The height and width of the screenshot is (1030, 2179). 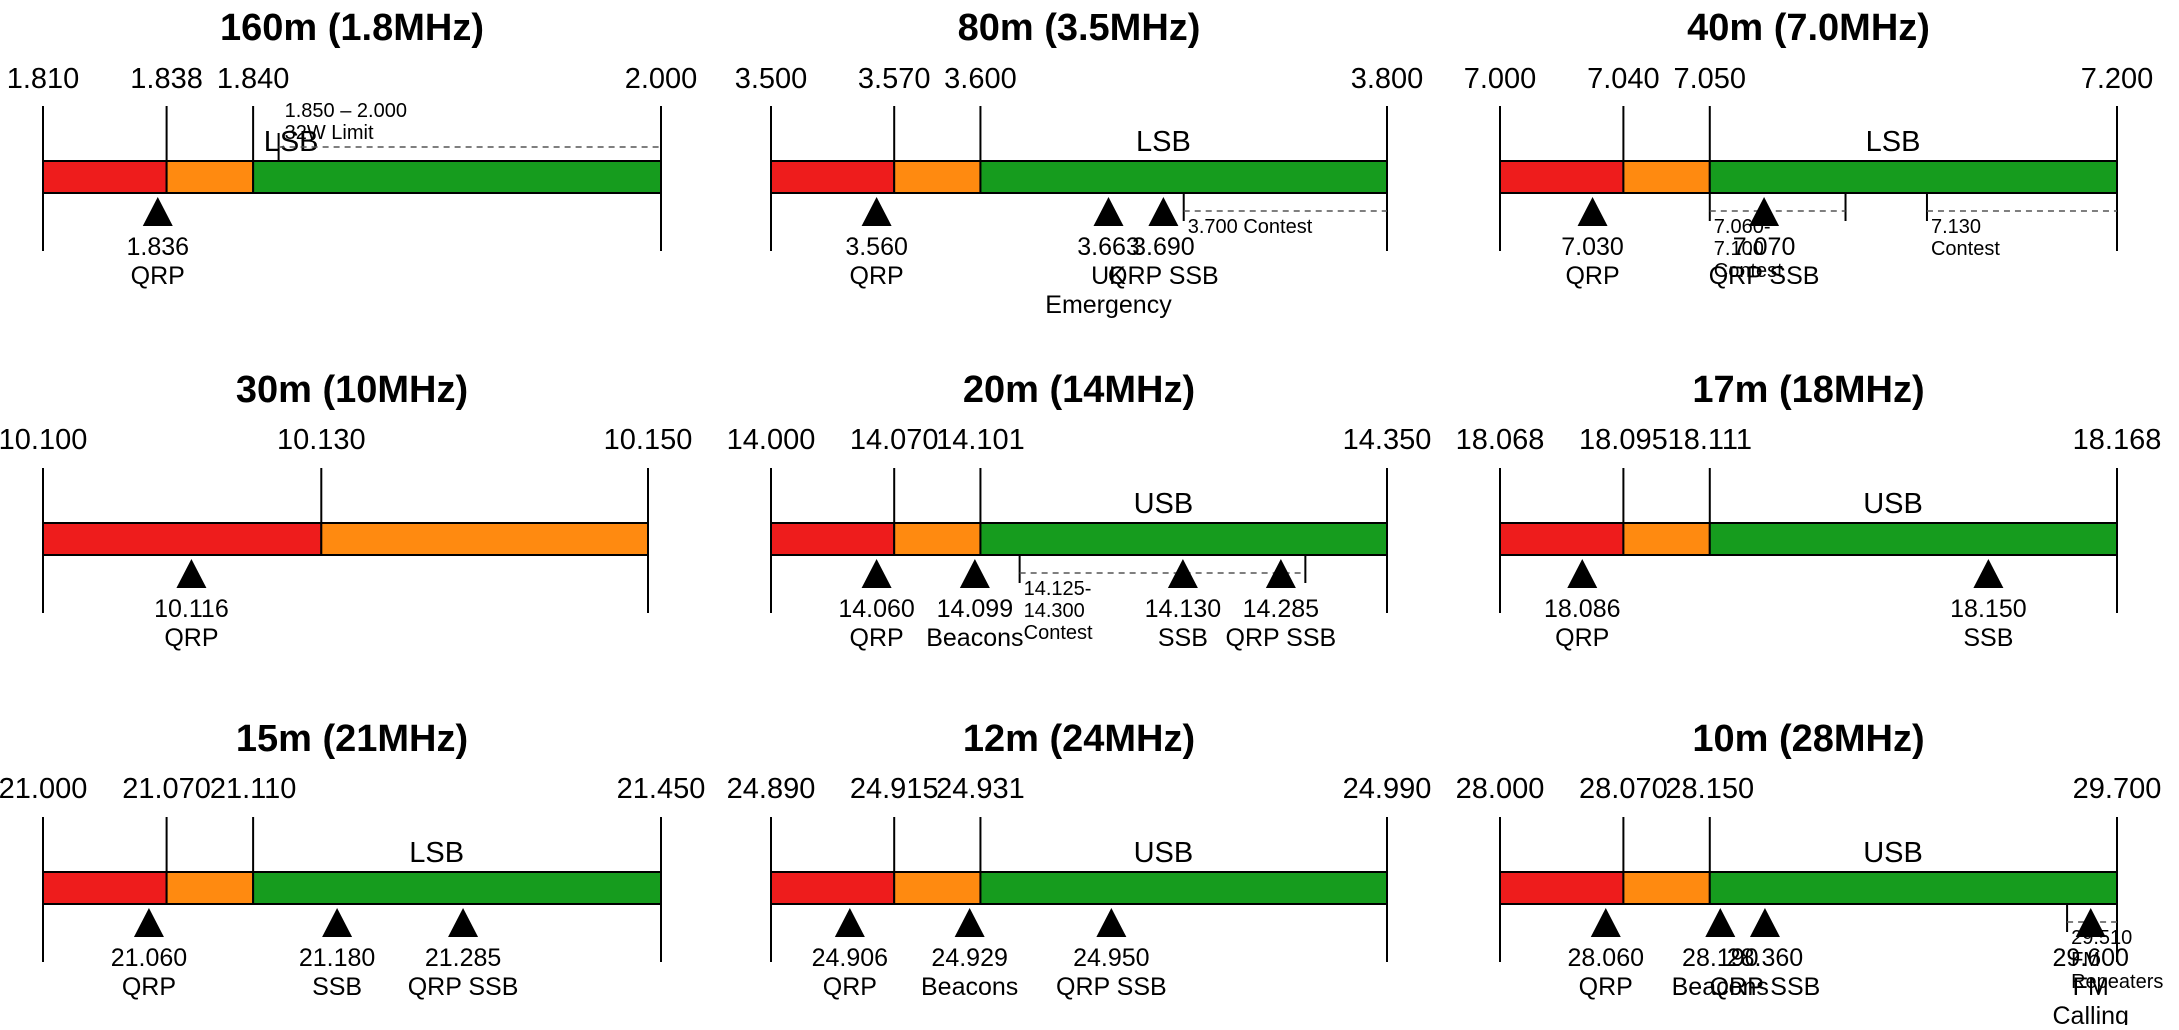 I want to click on tick-label: 3.570, so click(x=894, y=79).